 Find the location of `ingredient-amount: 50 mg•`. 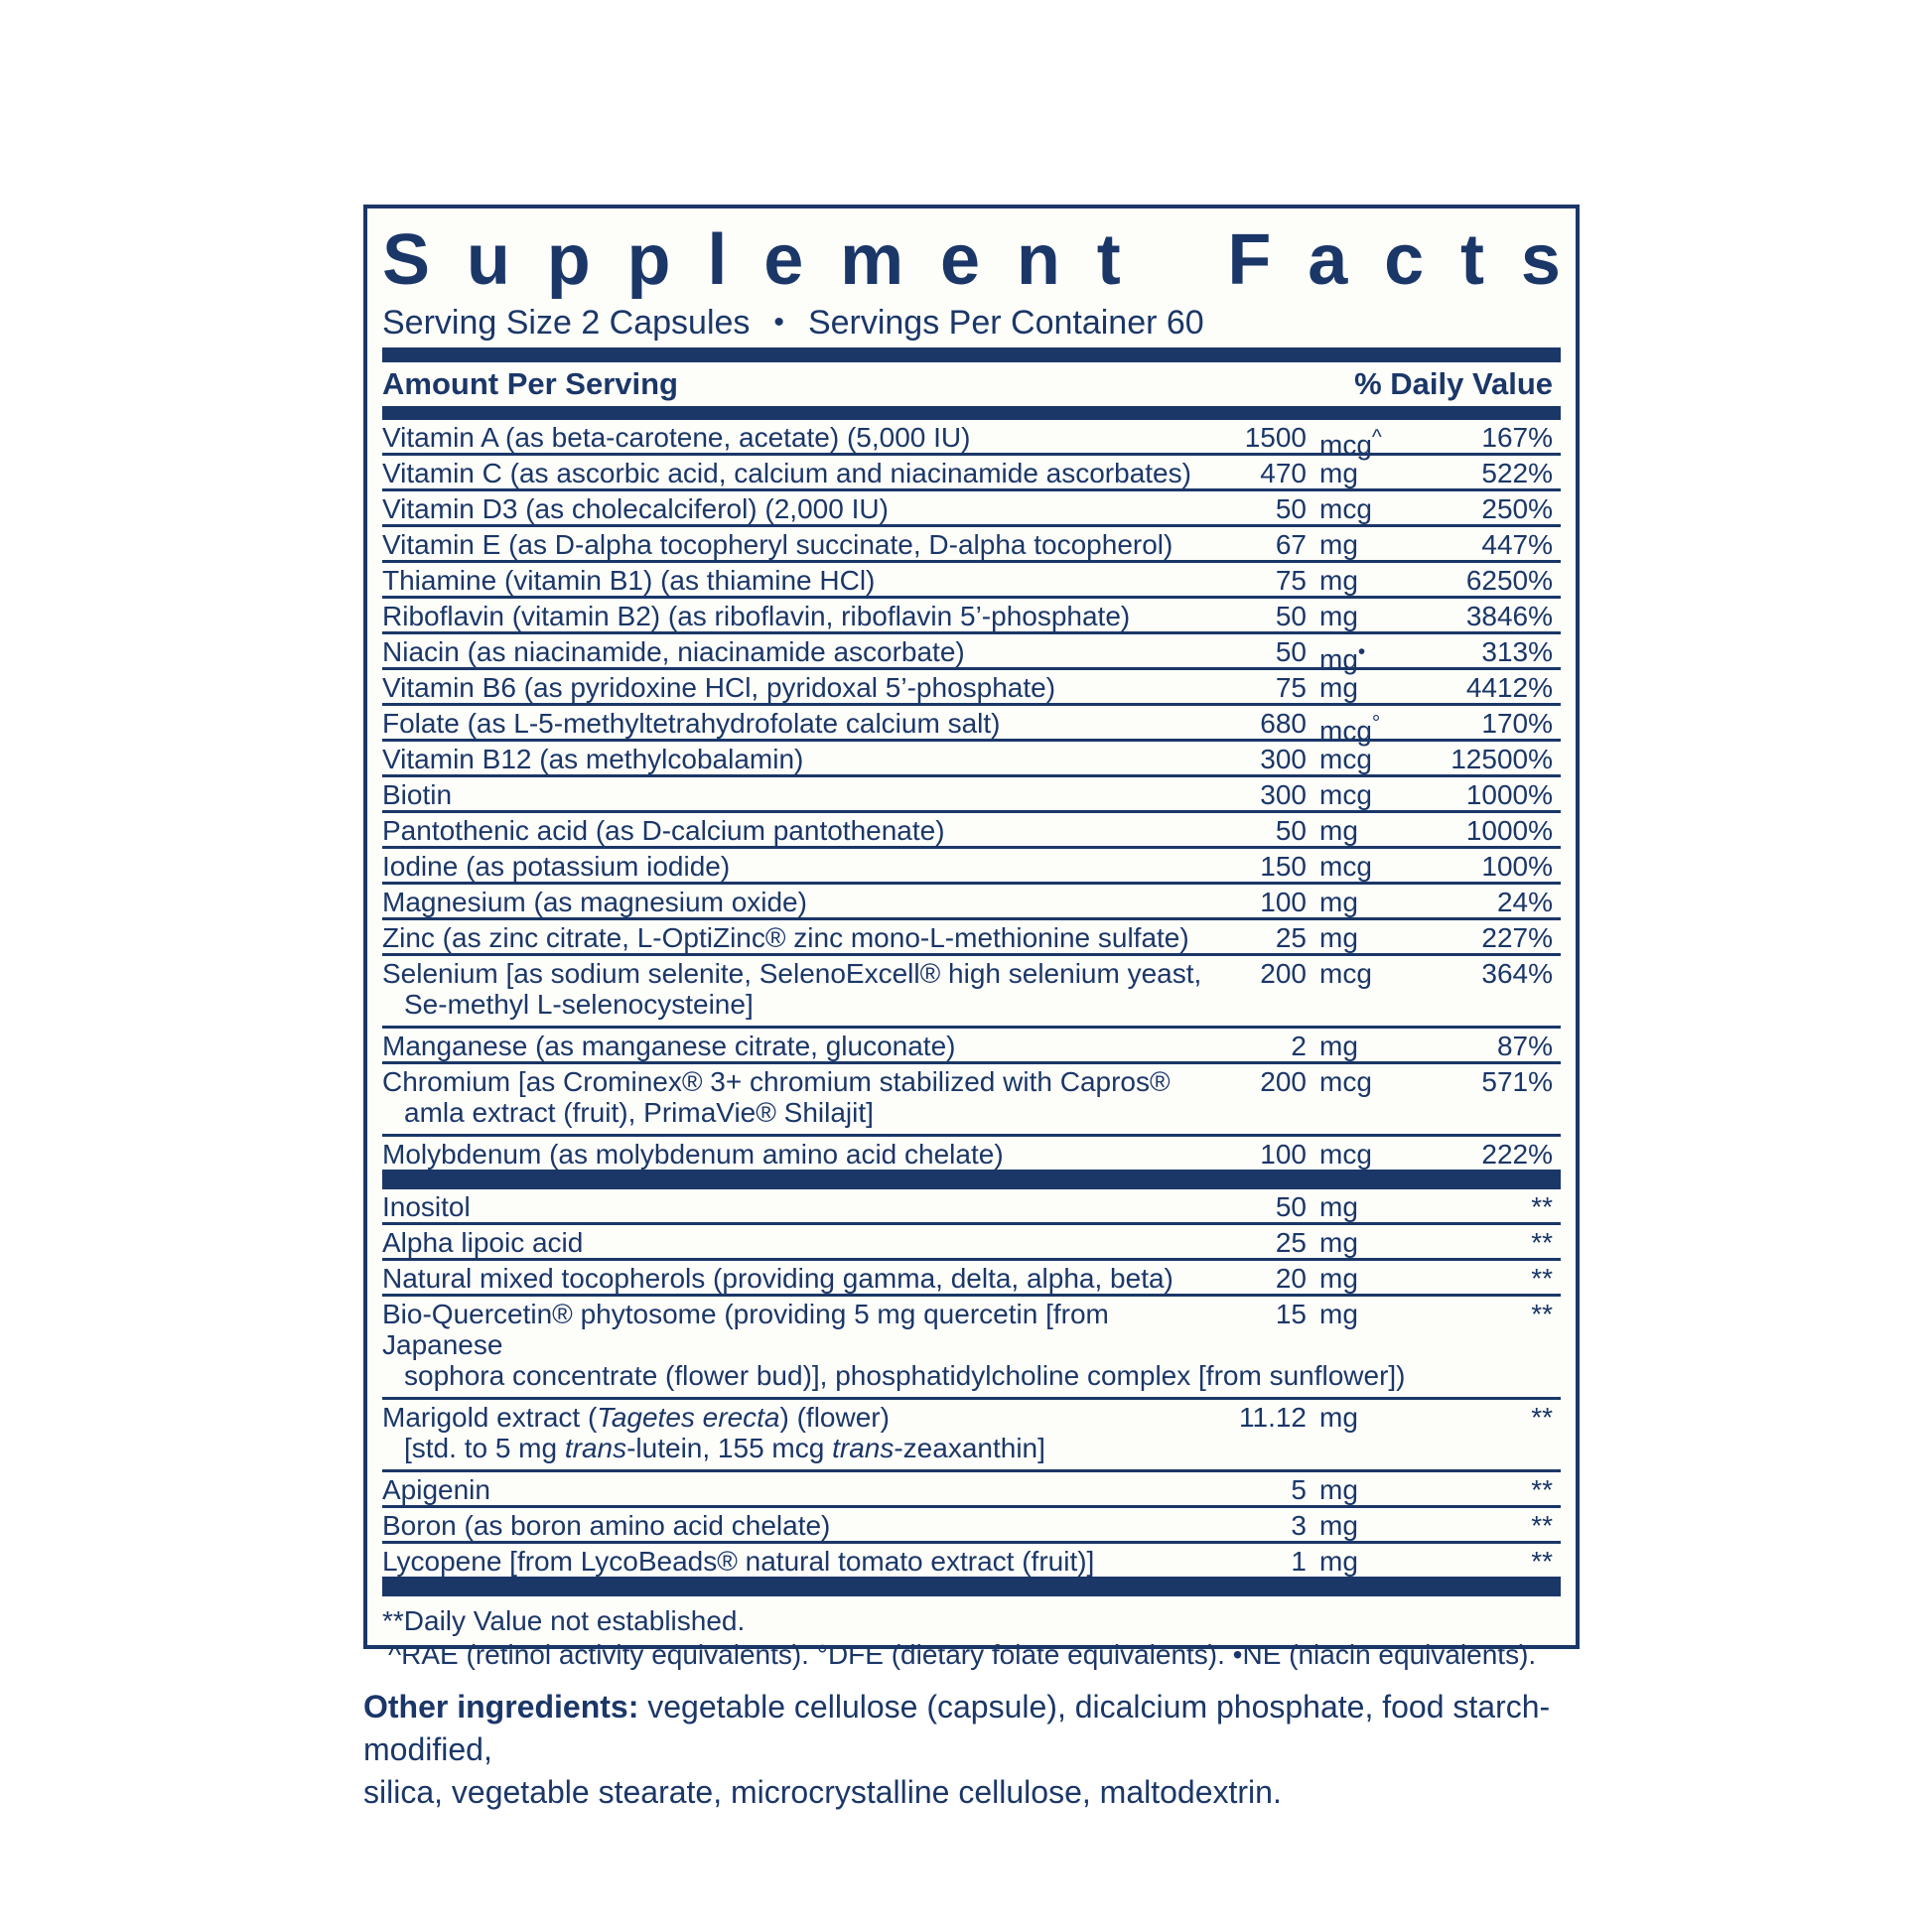

ingredient-amount: 50 mg• is located at coordinates (1275, 655).